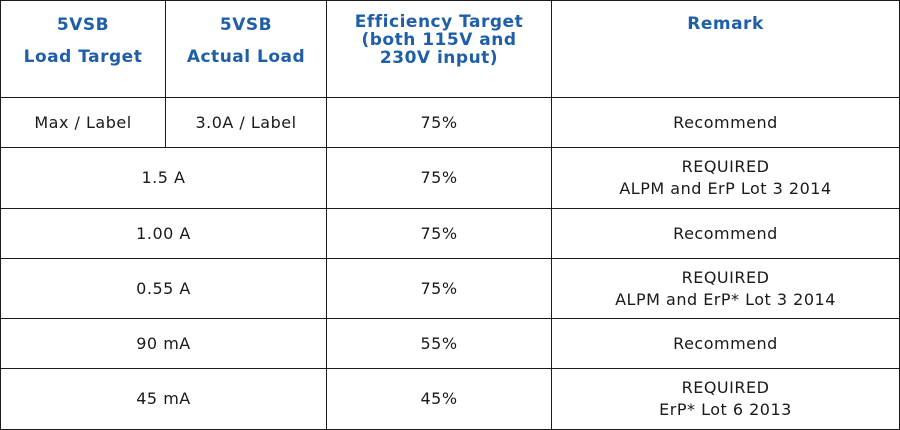 The image size is (900, 430). I want to click on load-target-cell: Max / Label, so click(83, 122).